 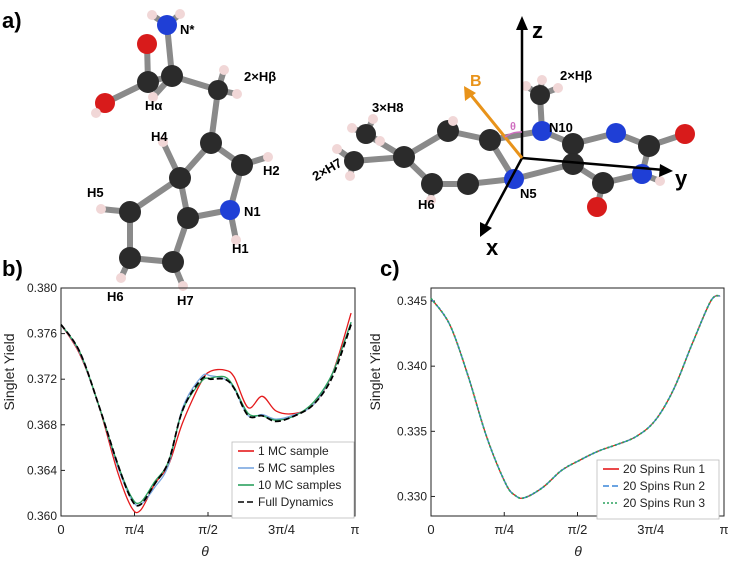 I want to click on chart-b-ytick-label: 0.364, so click(x=42, y=470).